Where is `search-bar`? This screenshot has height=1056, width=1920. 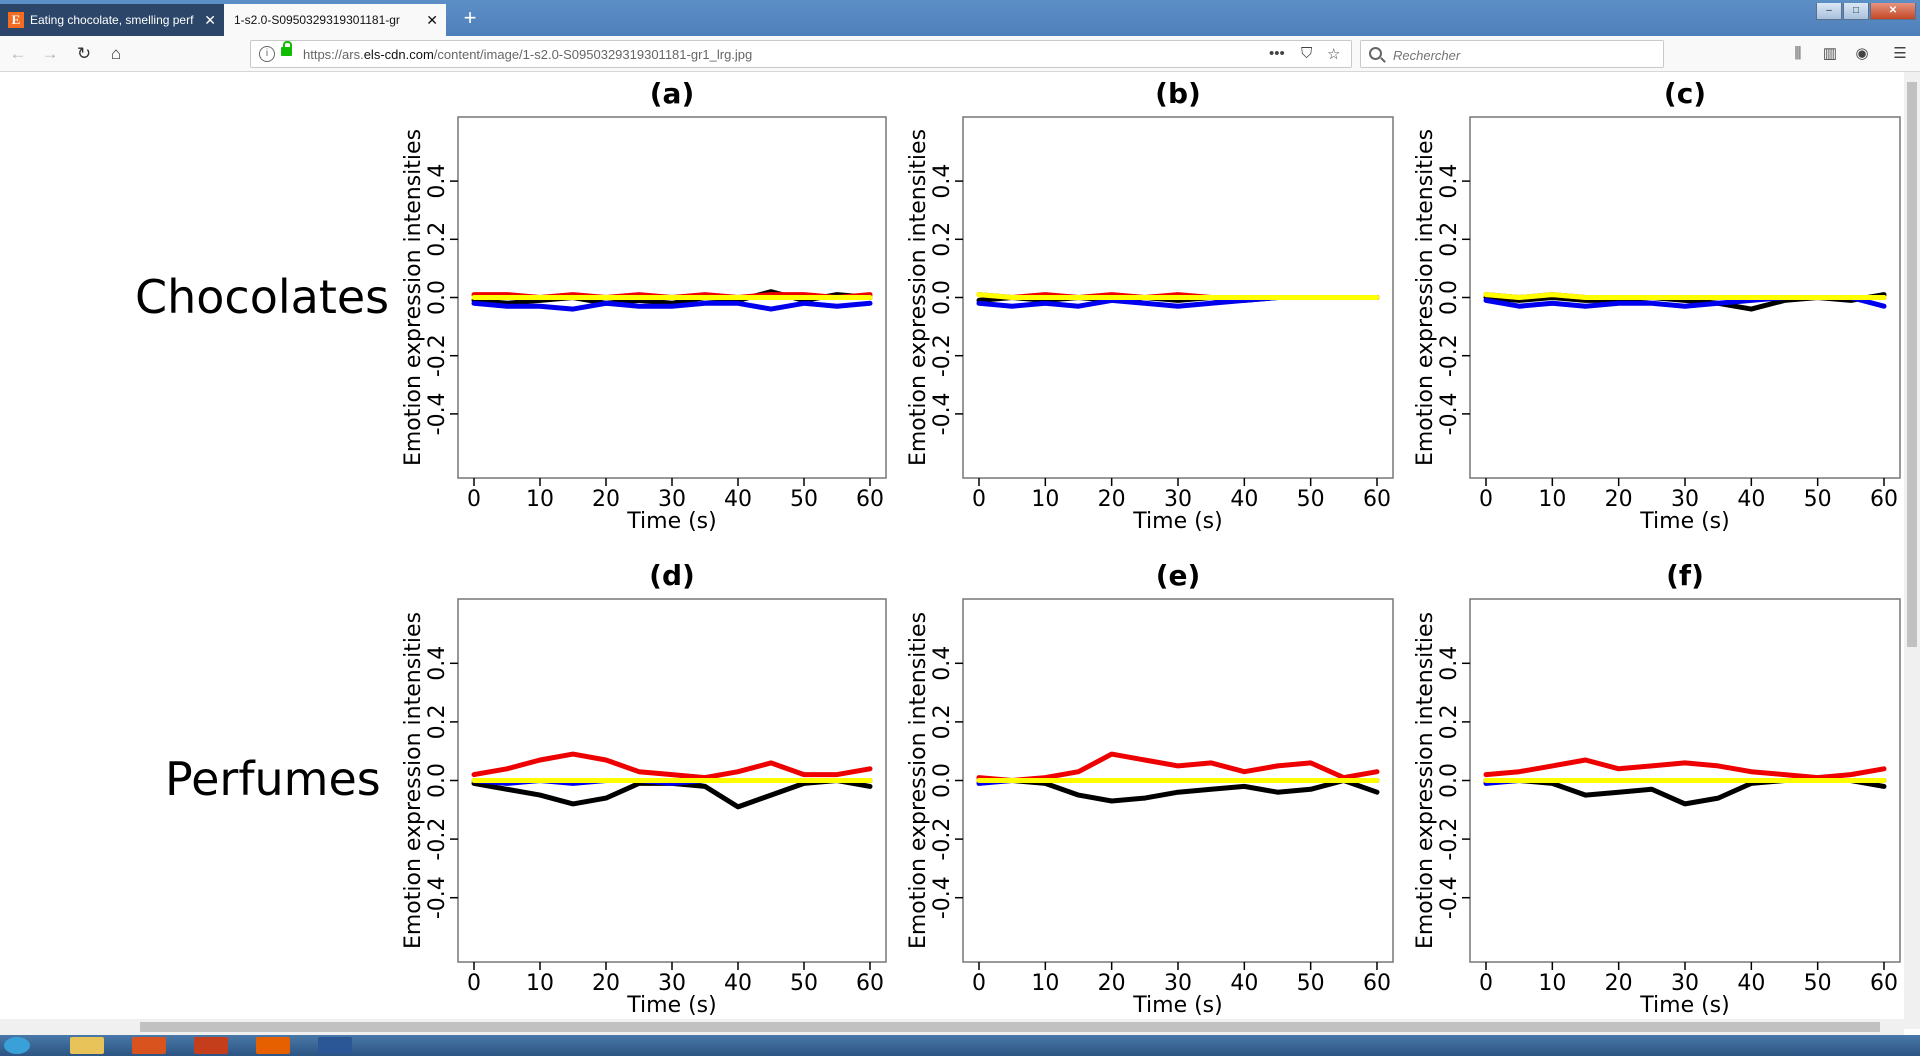 search-bar is located at coordinates (1512, 54).